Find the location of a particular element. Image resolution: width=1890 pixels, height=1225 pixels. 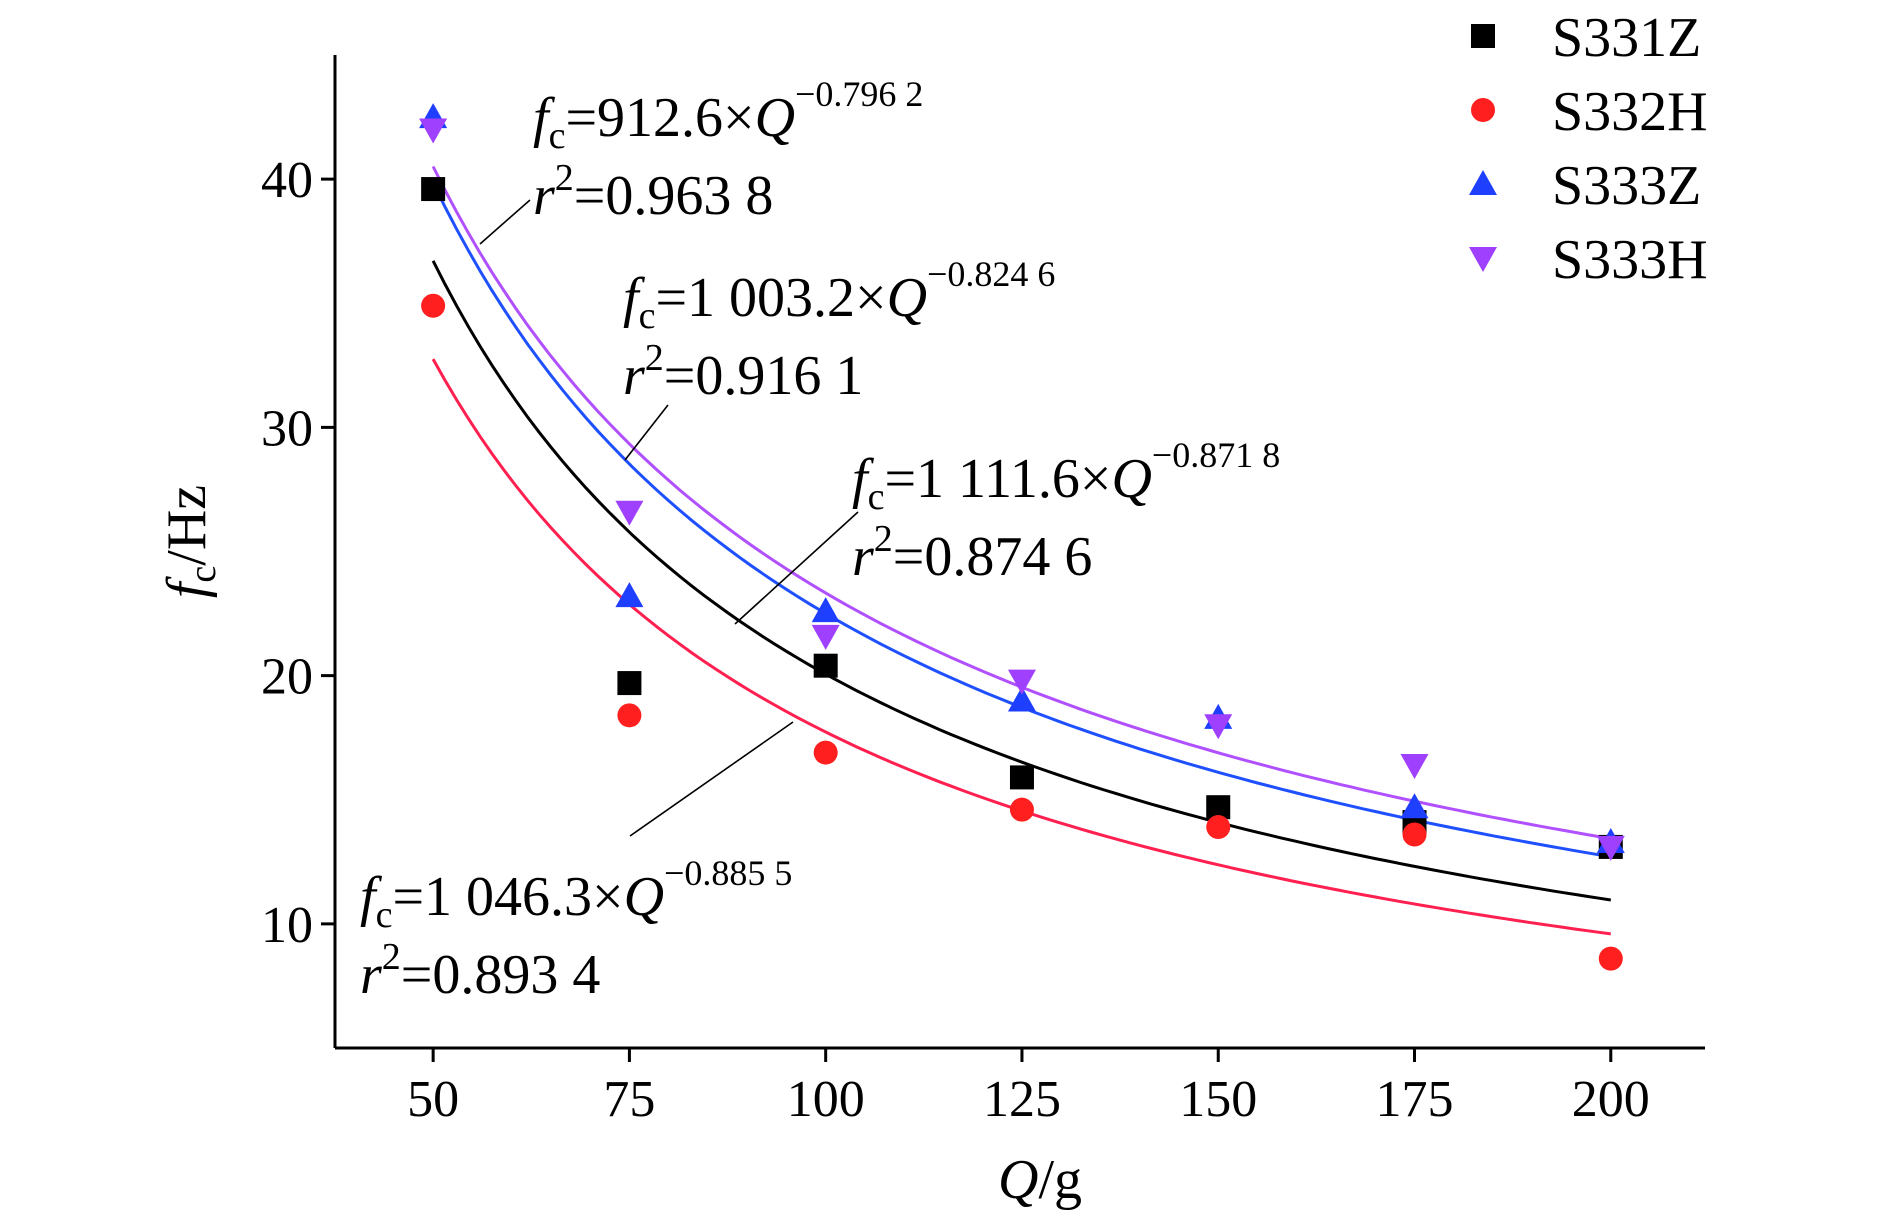

equation-coefficient: =912.6× is located at coordinates (659, 118).